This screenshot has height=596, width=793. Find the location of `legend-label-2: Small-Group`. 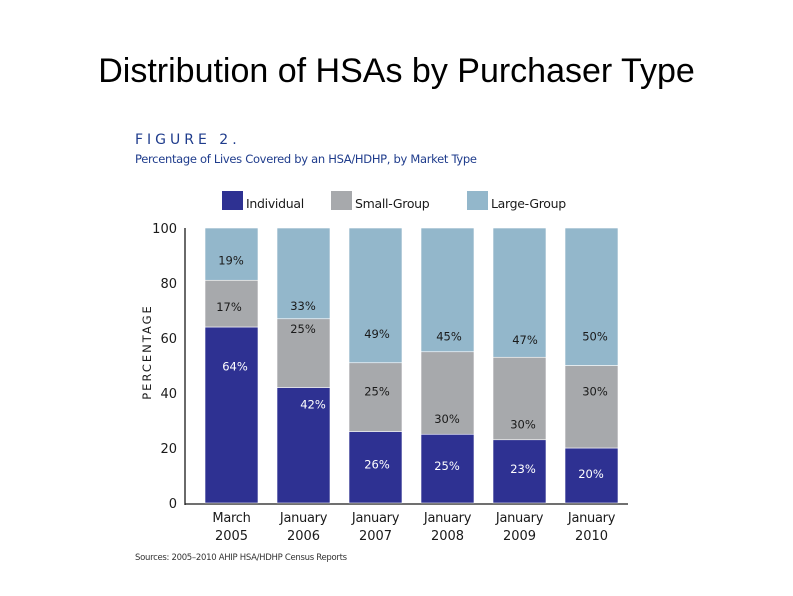

legend-label-2: Small-Group is located at coordinates (392, 203).